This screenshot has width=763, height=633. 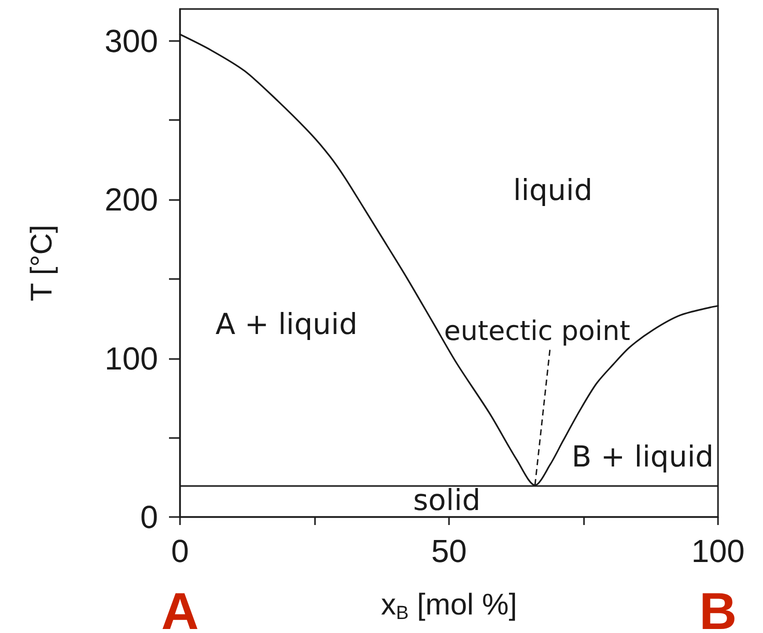 What do you see at coordinates (447, 500) in the screenshot?
I see `annotation: solid` at bounding box center [447, 500].